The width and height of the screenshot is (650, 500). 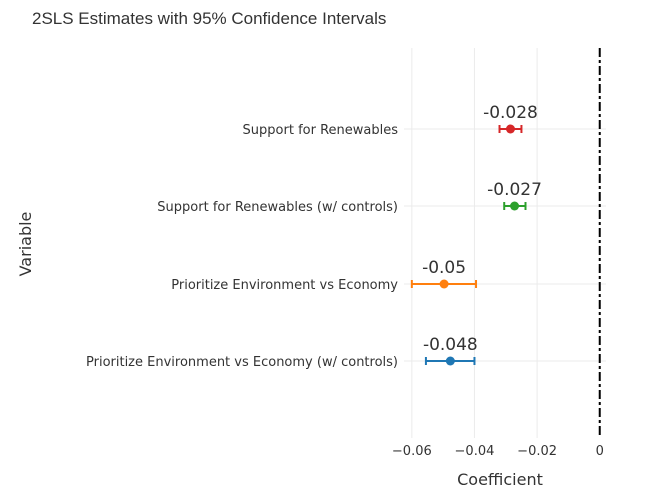 What do you see at coordinates (321, 130) in the screenshot?
I see `category-label: Support for Renewables` at bounding box center [321, 130].